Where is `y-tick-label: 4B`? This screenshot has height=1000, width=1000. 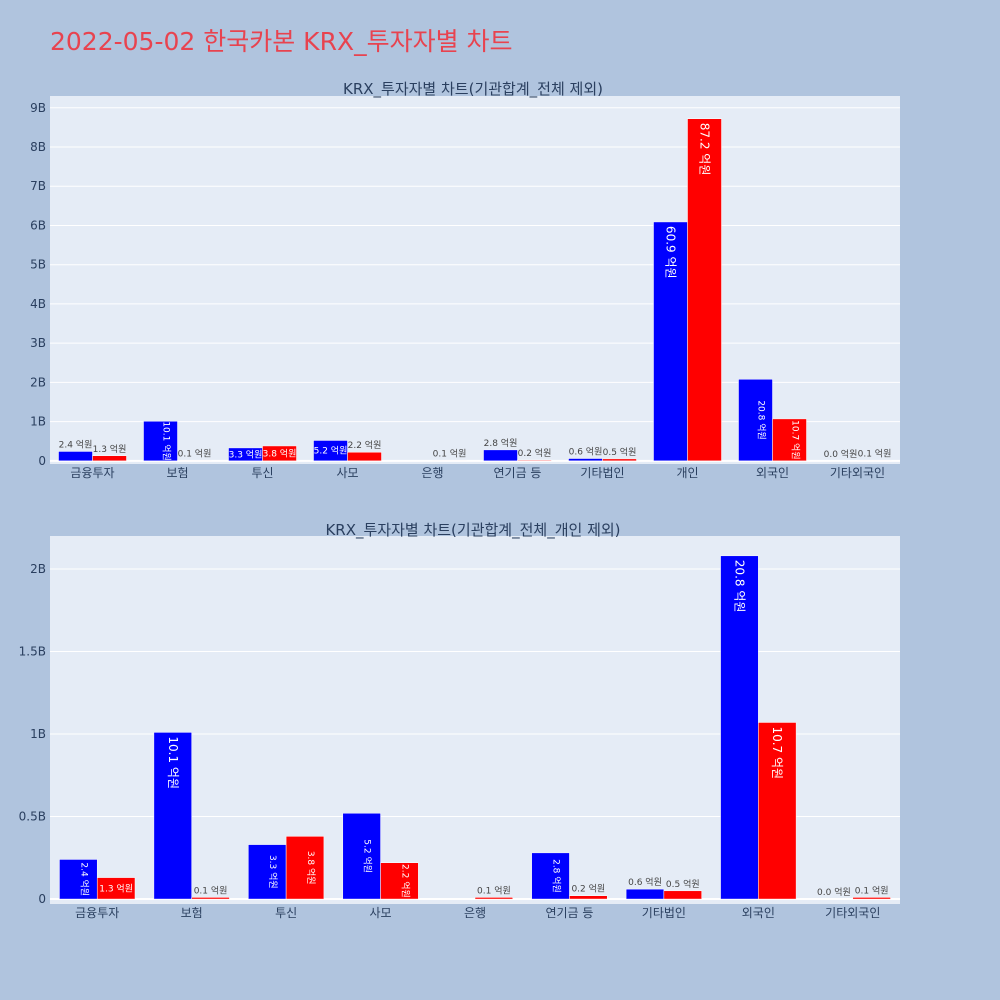 y-tick-label: 4B is located at coordinates (38, 304).